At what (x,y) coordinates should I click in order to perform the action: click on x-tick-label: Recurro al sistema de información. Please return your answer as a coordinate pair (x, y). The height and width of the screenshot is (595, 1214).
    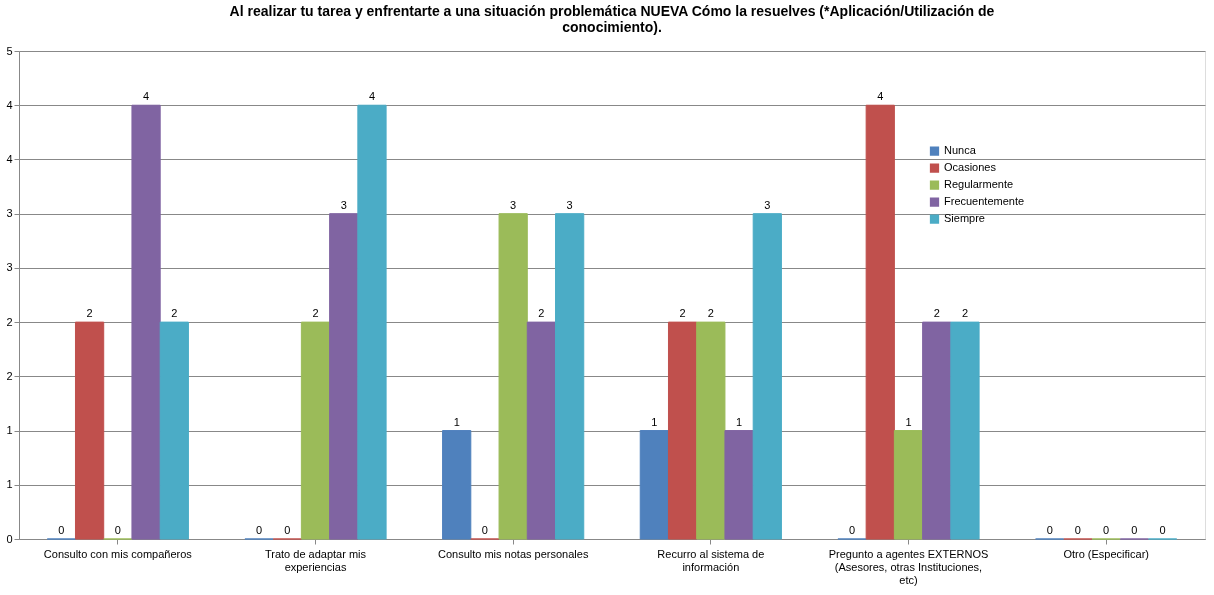
    Looking at the image, I should click on (711, 560).